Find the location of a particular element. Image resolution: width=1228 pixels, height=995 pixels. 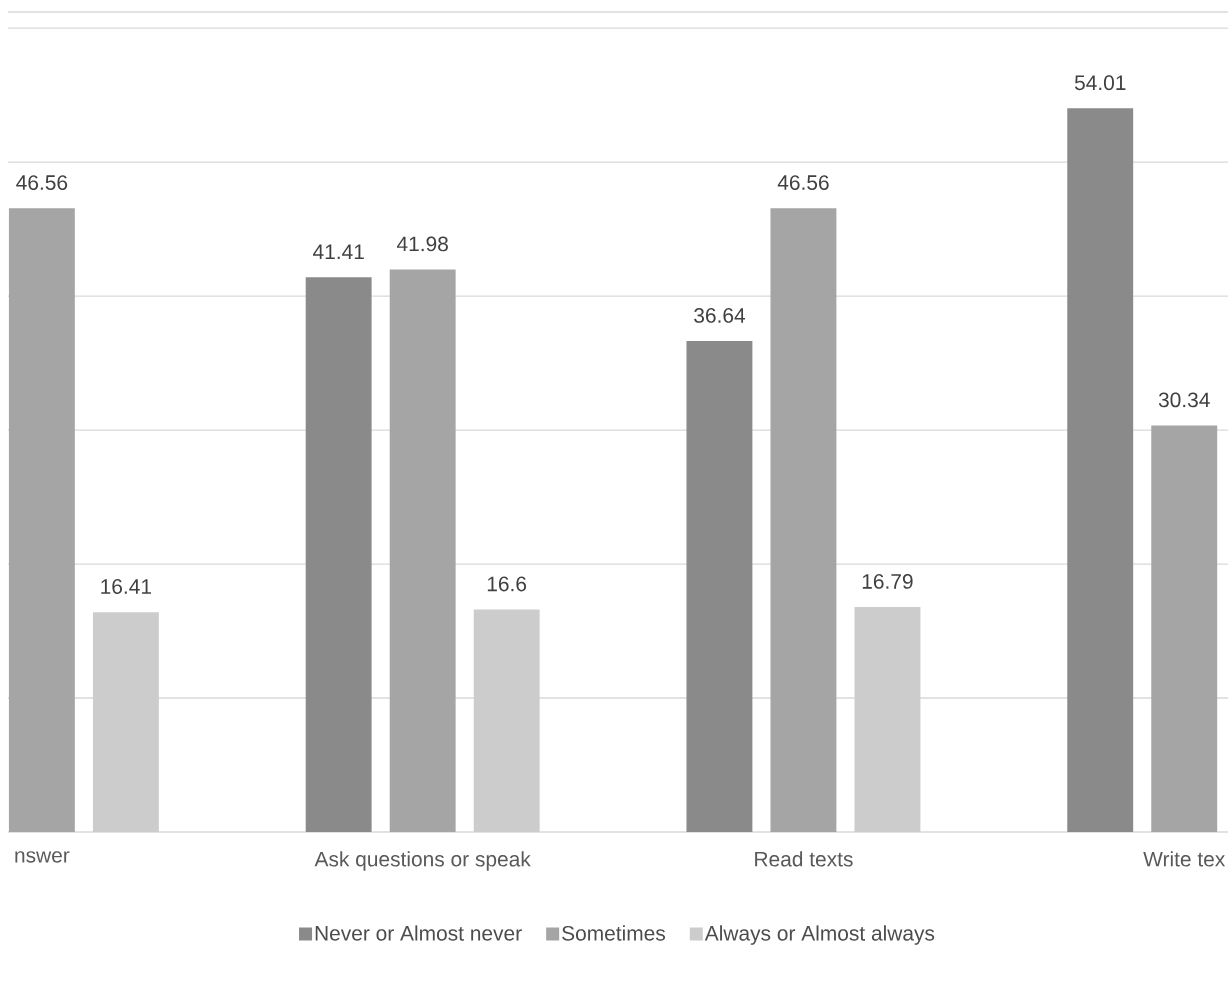

legend-label: Never or Almost never is located at coordinates (418, 933).